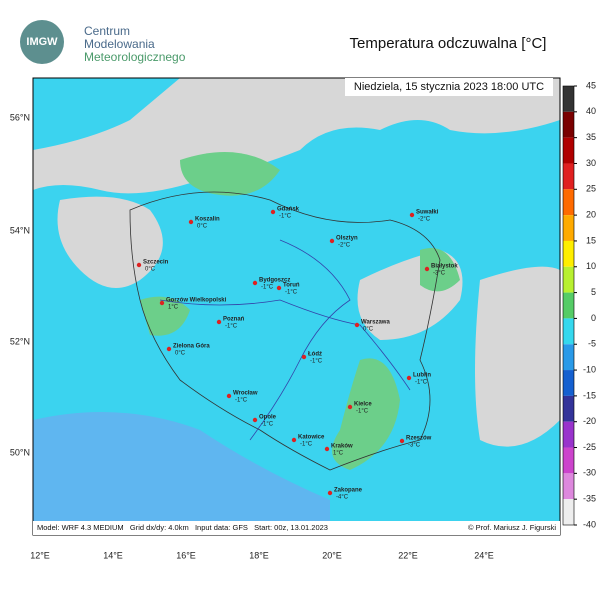  I want to click on city-name: Kielce, so click(363, 405).